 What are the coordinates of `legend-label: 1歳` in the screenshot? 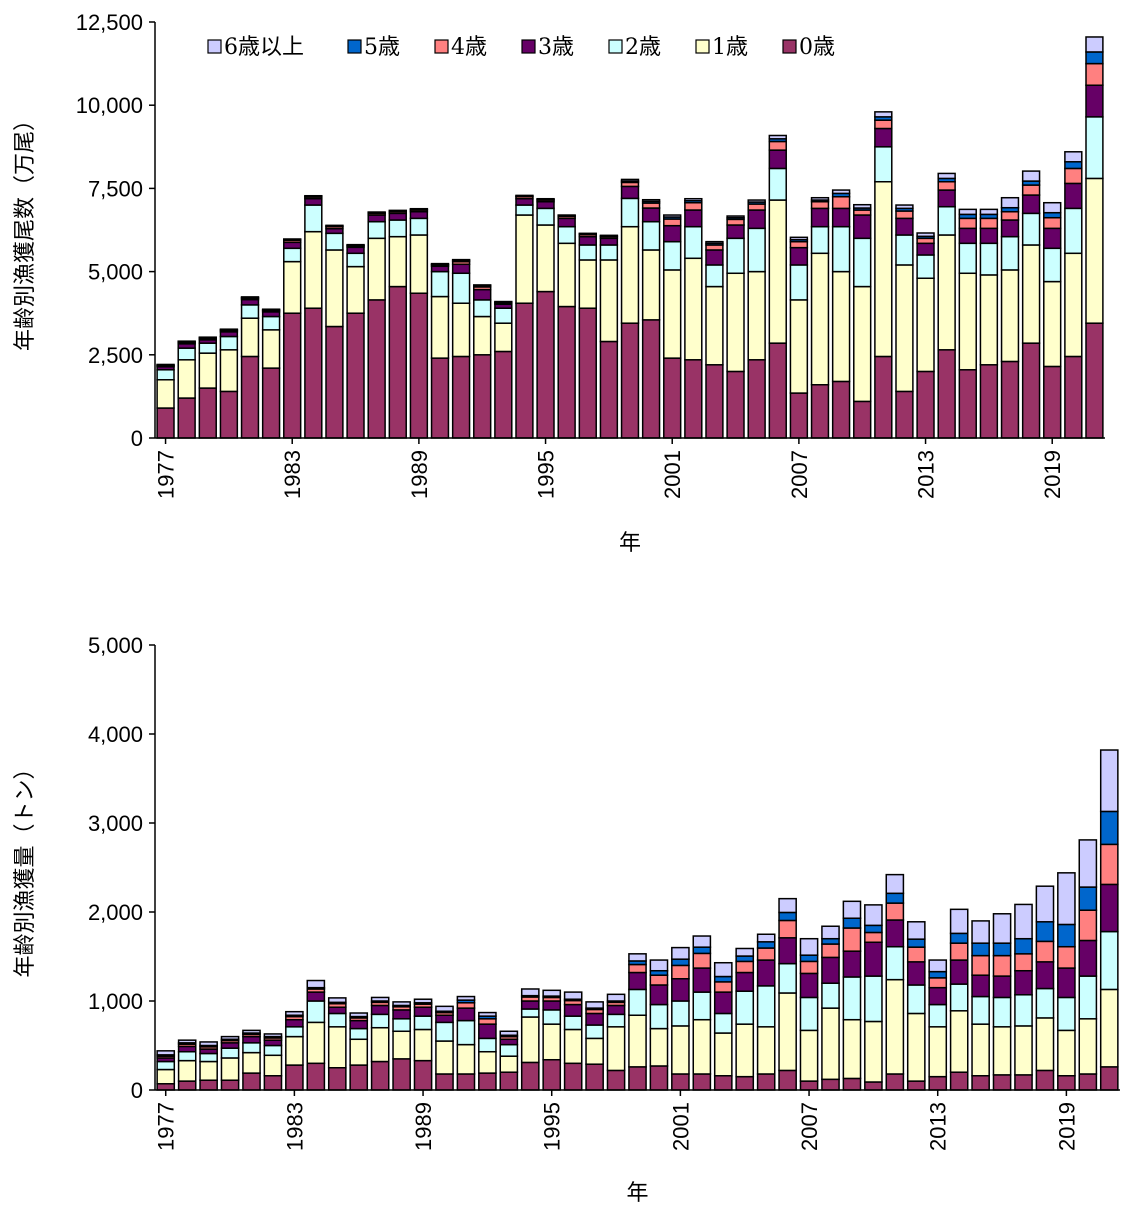 It's located at (730, 47).